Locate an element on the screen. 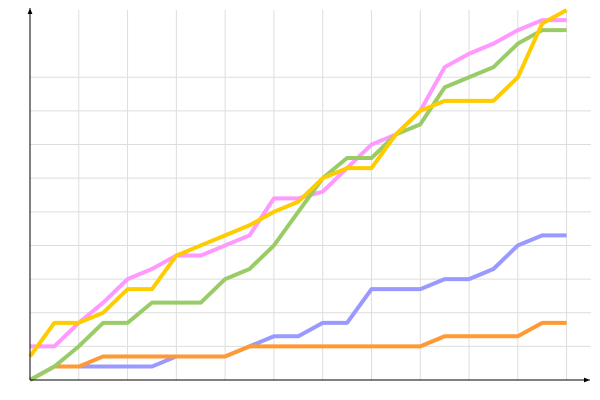  data-line is located at coordinates (298, 351).